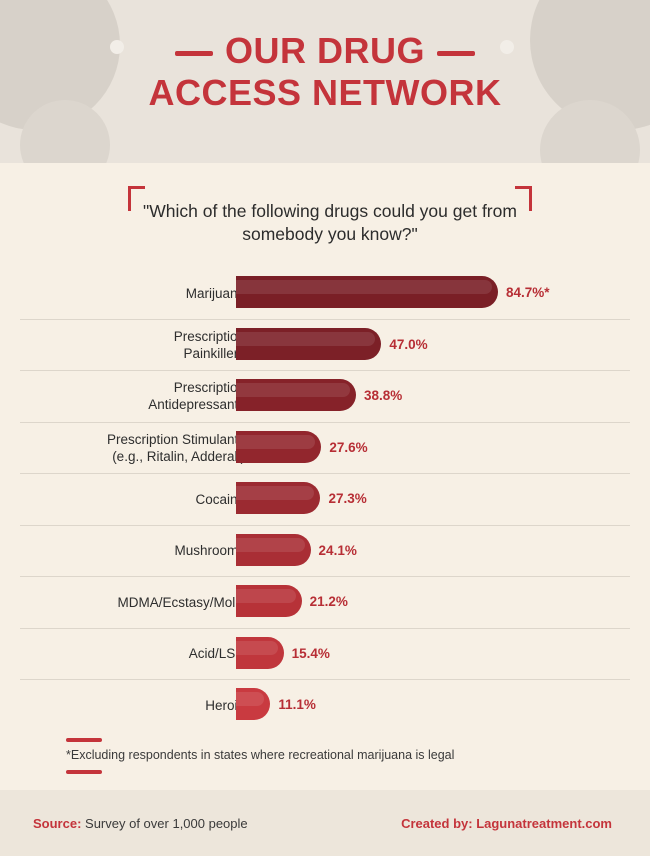  I want to click on decor-plate, so click(65, 131).